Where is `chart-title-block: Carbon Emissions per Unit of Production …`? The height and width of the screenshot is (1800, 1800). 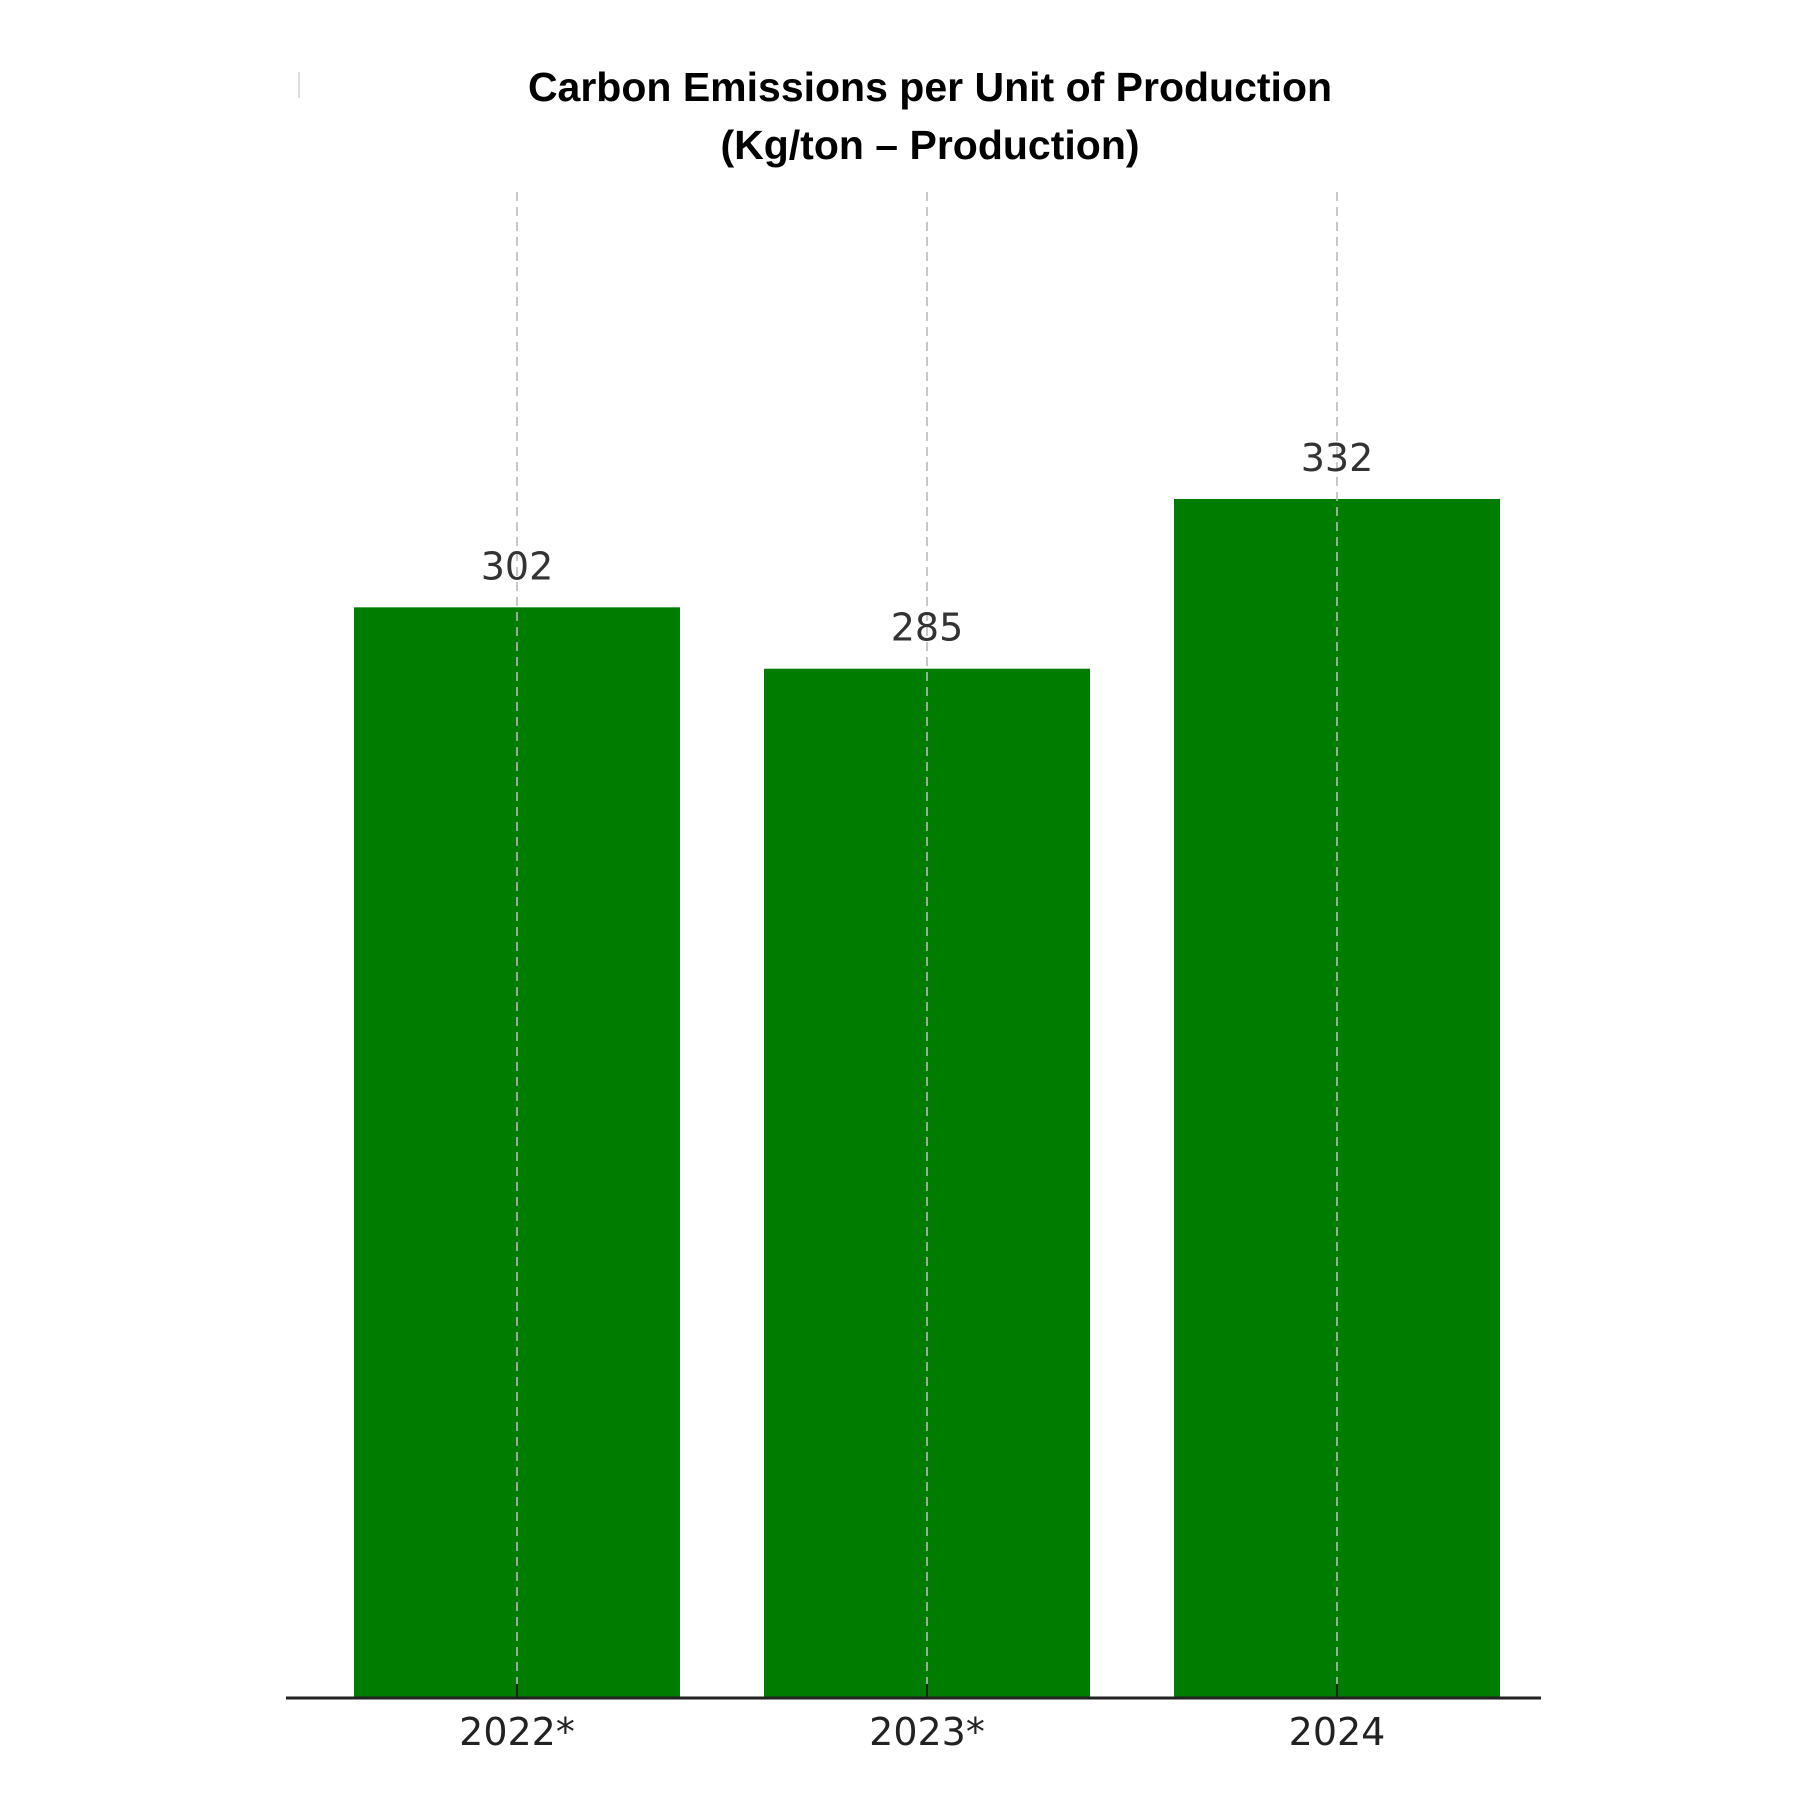
chart-title-block: Carbon Emissions per Unit of Production … is located at coordinates (900, 116).